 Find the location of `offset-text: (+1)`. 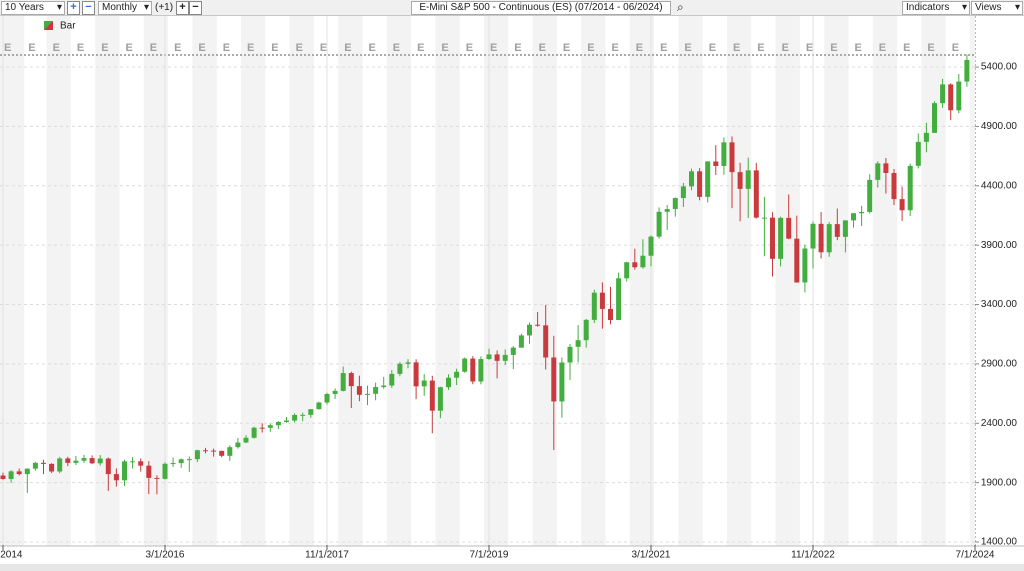

offset-text: (+1) is located at coordinates (164, 7).